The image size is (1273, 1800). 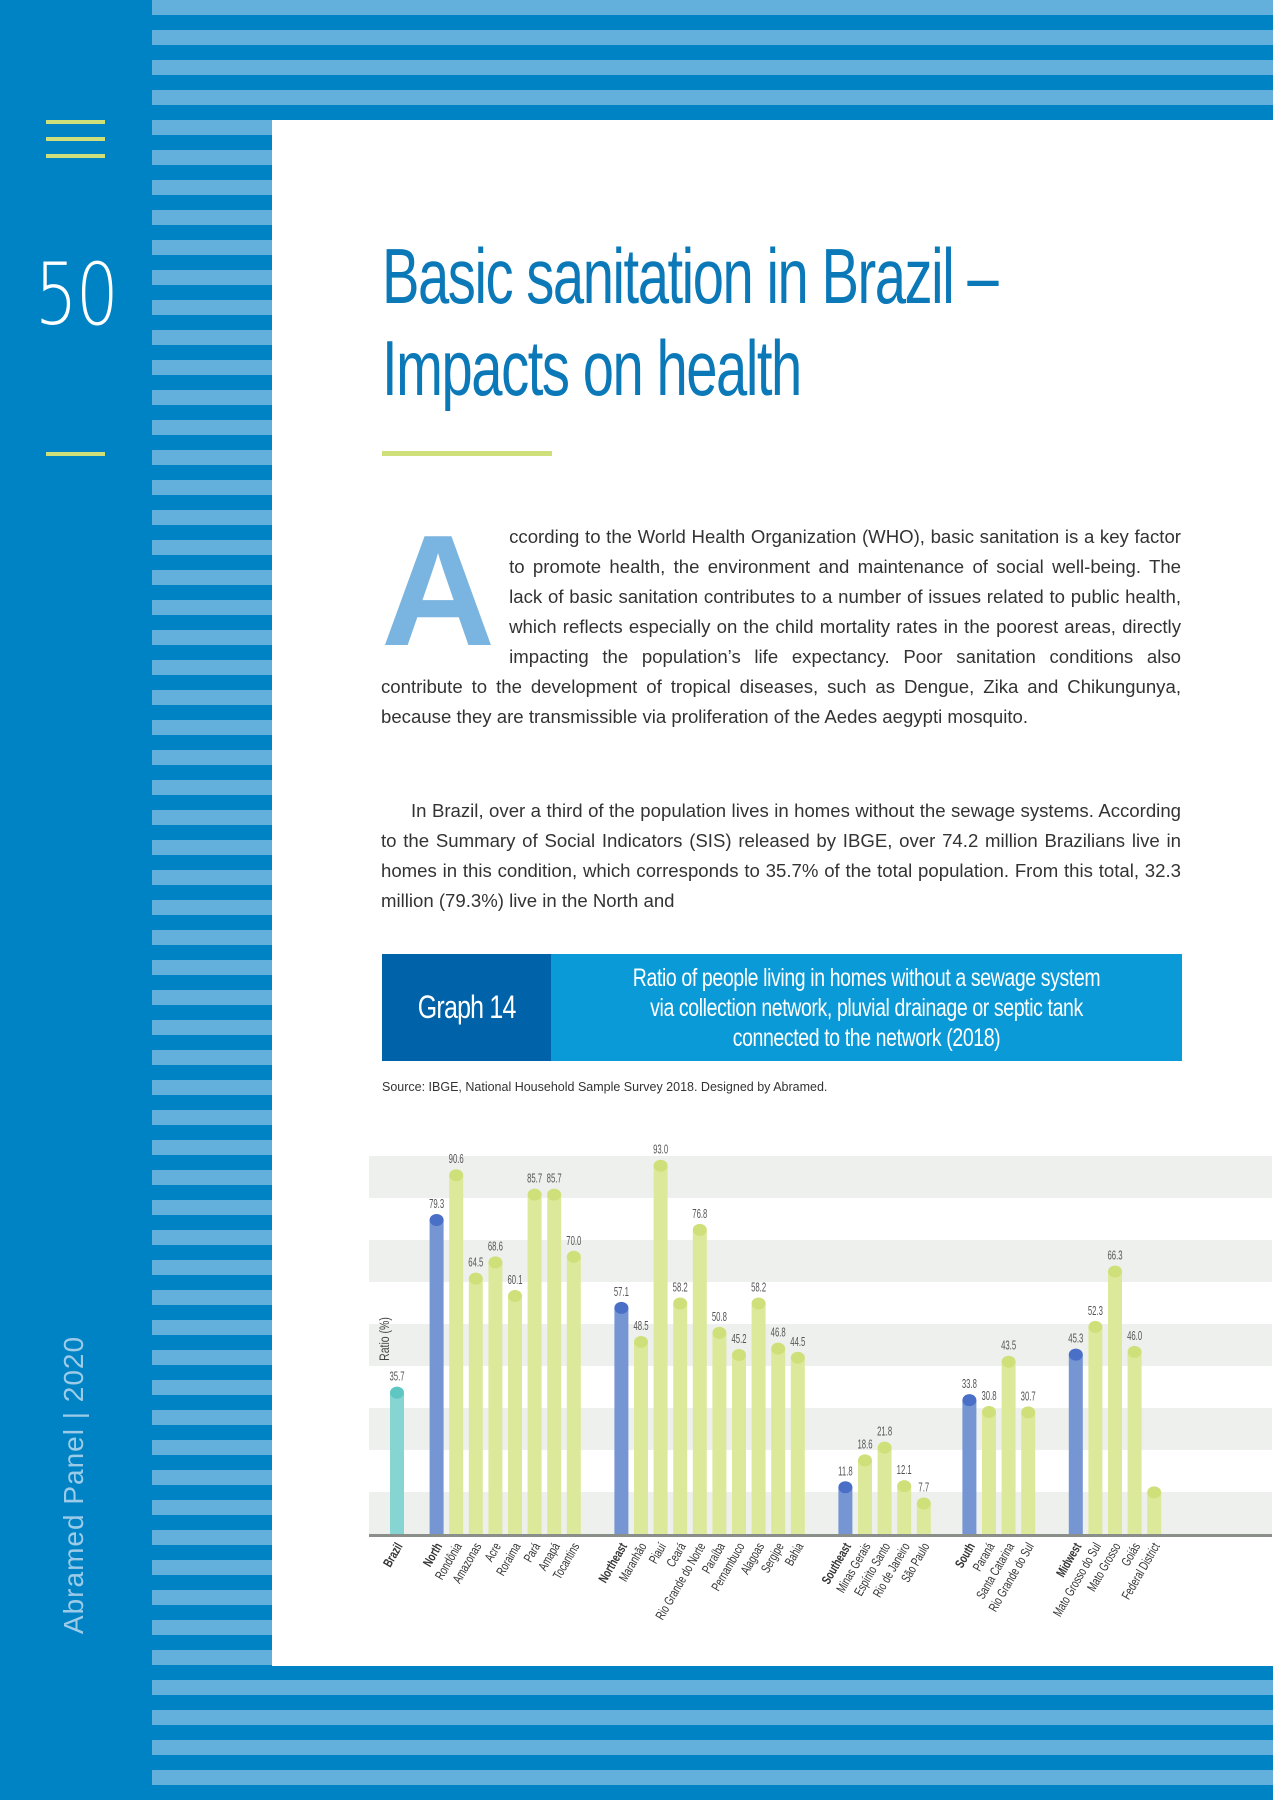 I want to click on bar-piau-, so click(x=660, y=1349).